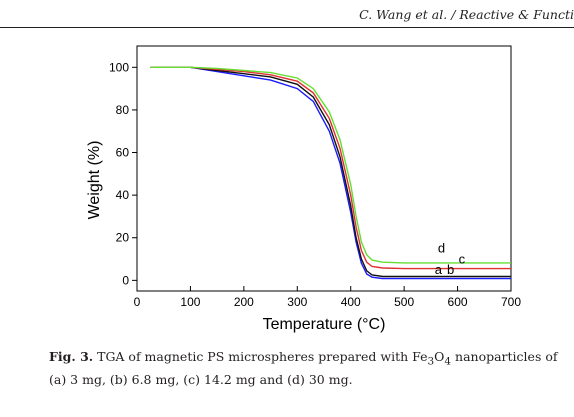 The width and height of the screenshot is (574, 417). Describe the element at coordinates (431, 361) in the screenshot. I see `caption-sub-3: 3` at that location.